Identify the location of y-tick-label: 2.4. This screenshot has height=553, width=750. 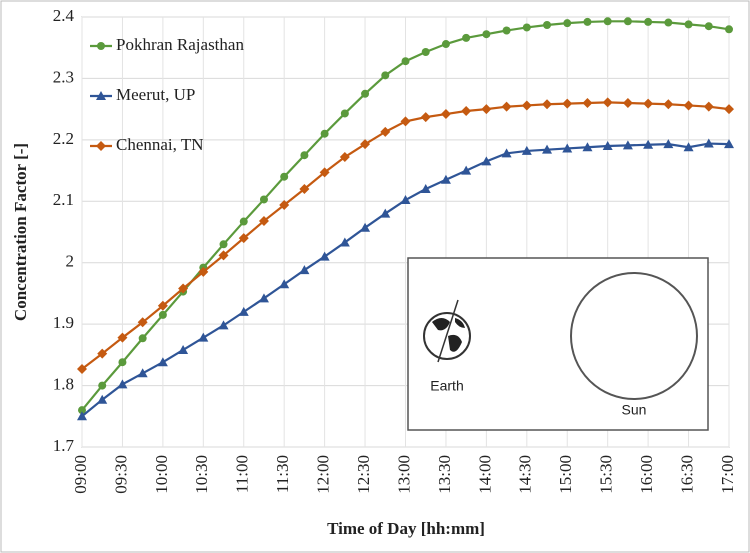
(64, 15).